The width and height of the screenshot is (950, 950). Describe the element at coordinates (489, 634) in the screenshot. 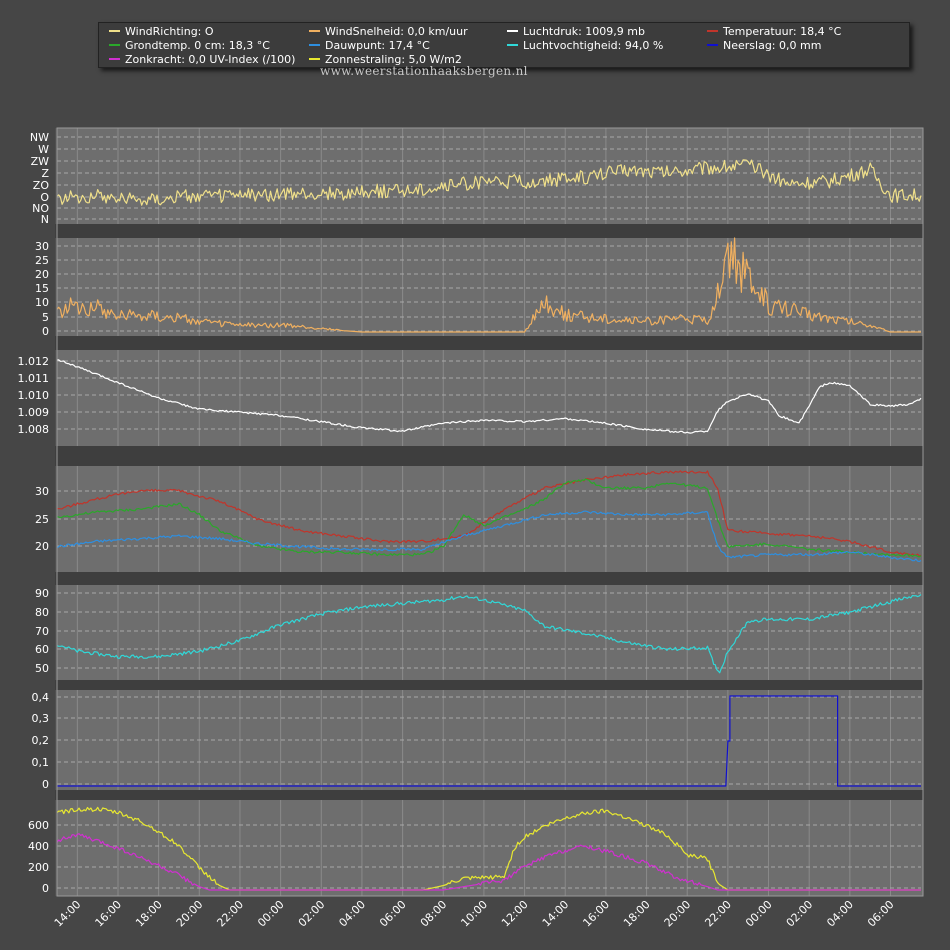

I see `series-line-humidity` at that location.